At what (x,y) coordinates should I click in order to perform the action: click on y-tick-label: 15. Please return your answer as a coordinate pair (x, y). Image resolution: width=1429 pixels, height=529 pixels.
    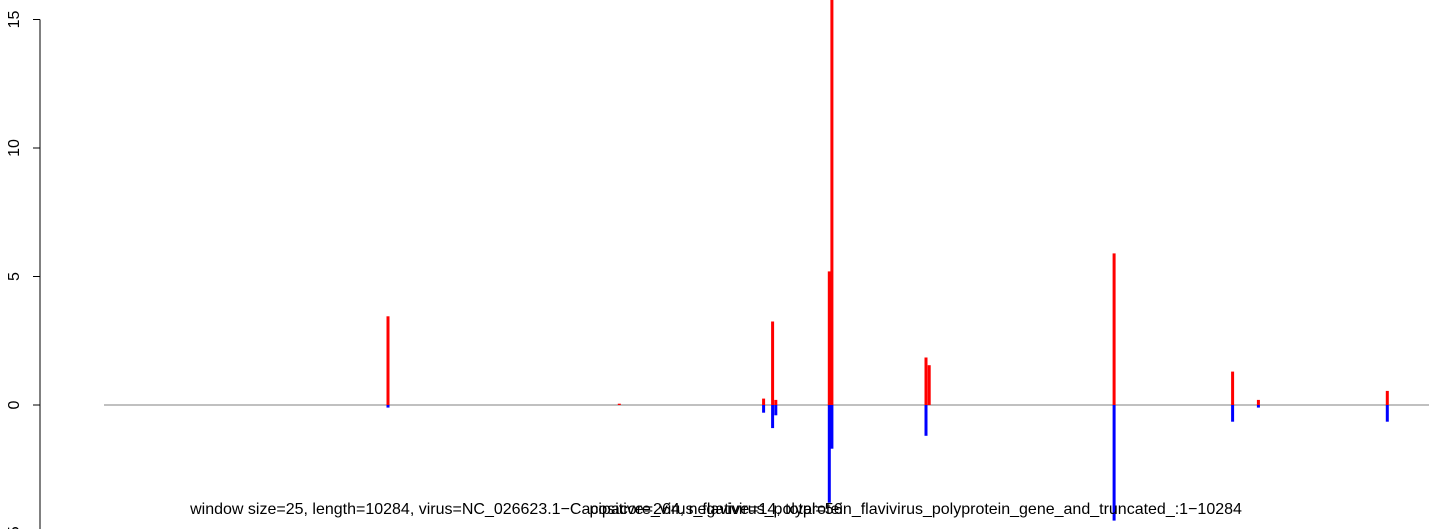
    Looking at the image, I should click on (14, 20).